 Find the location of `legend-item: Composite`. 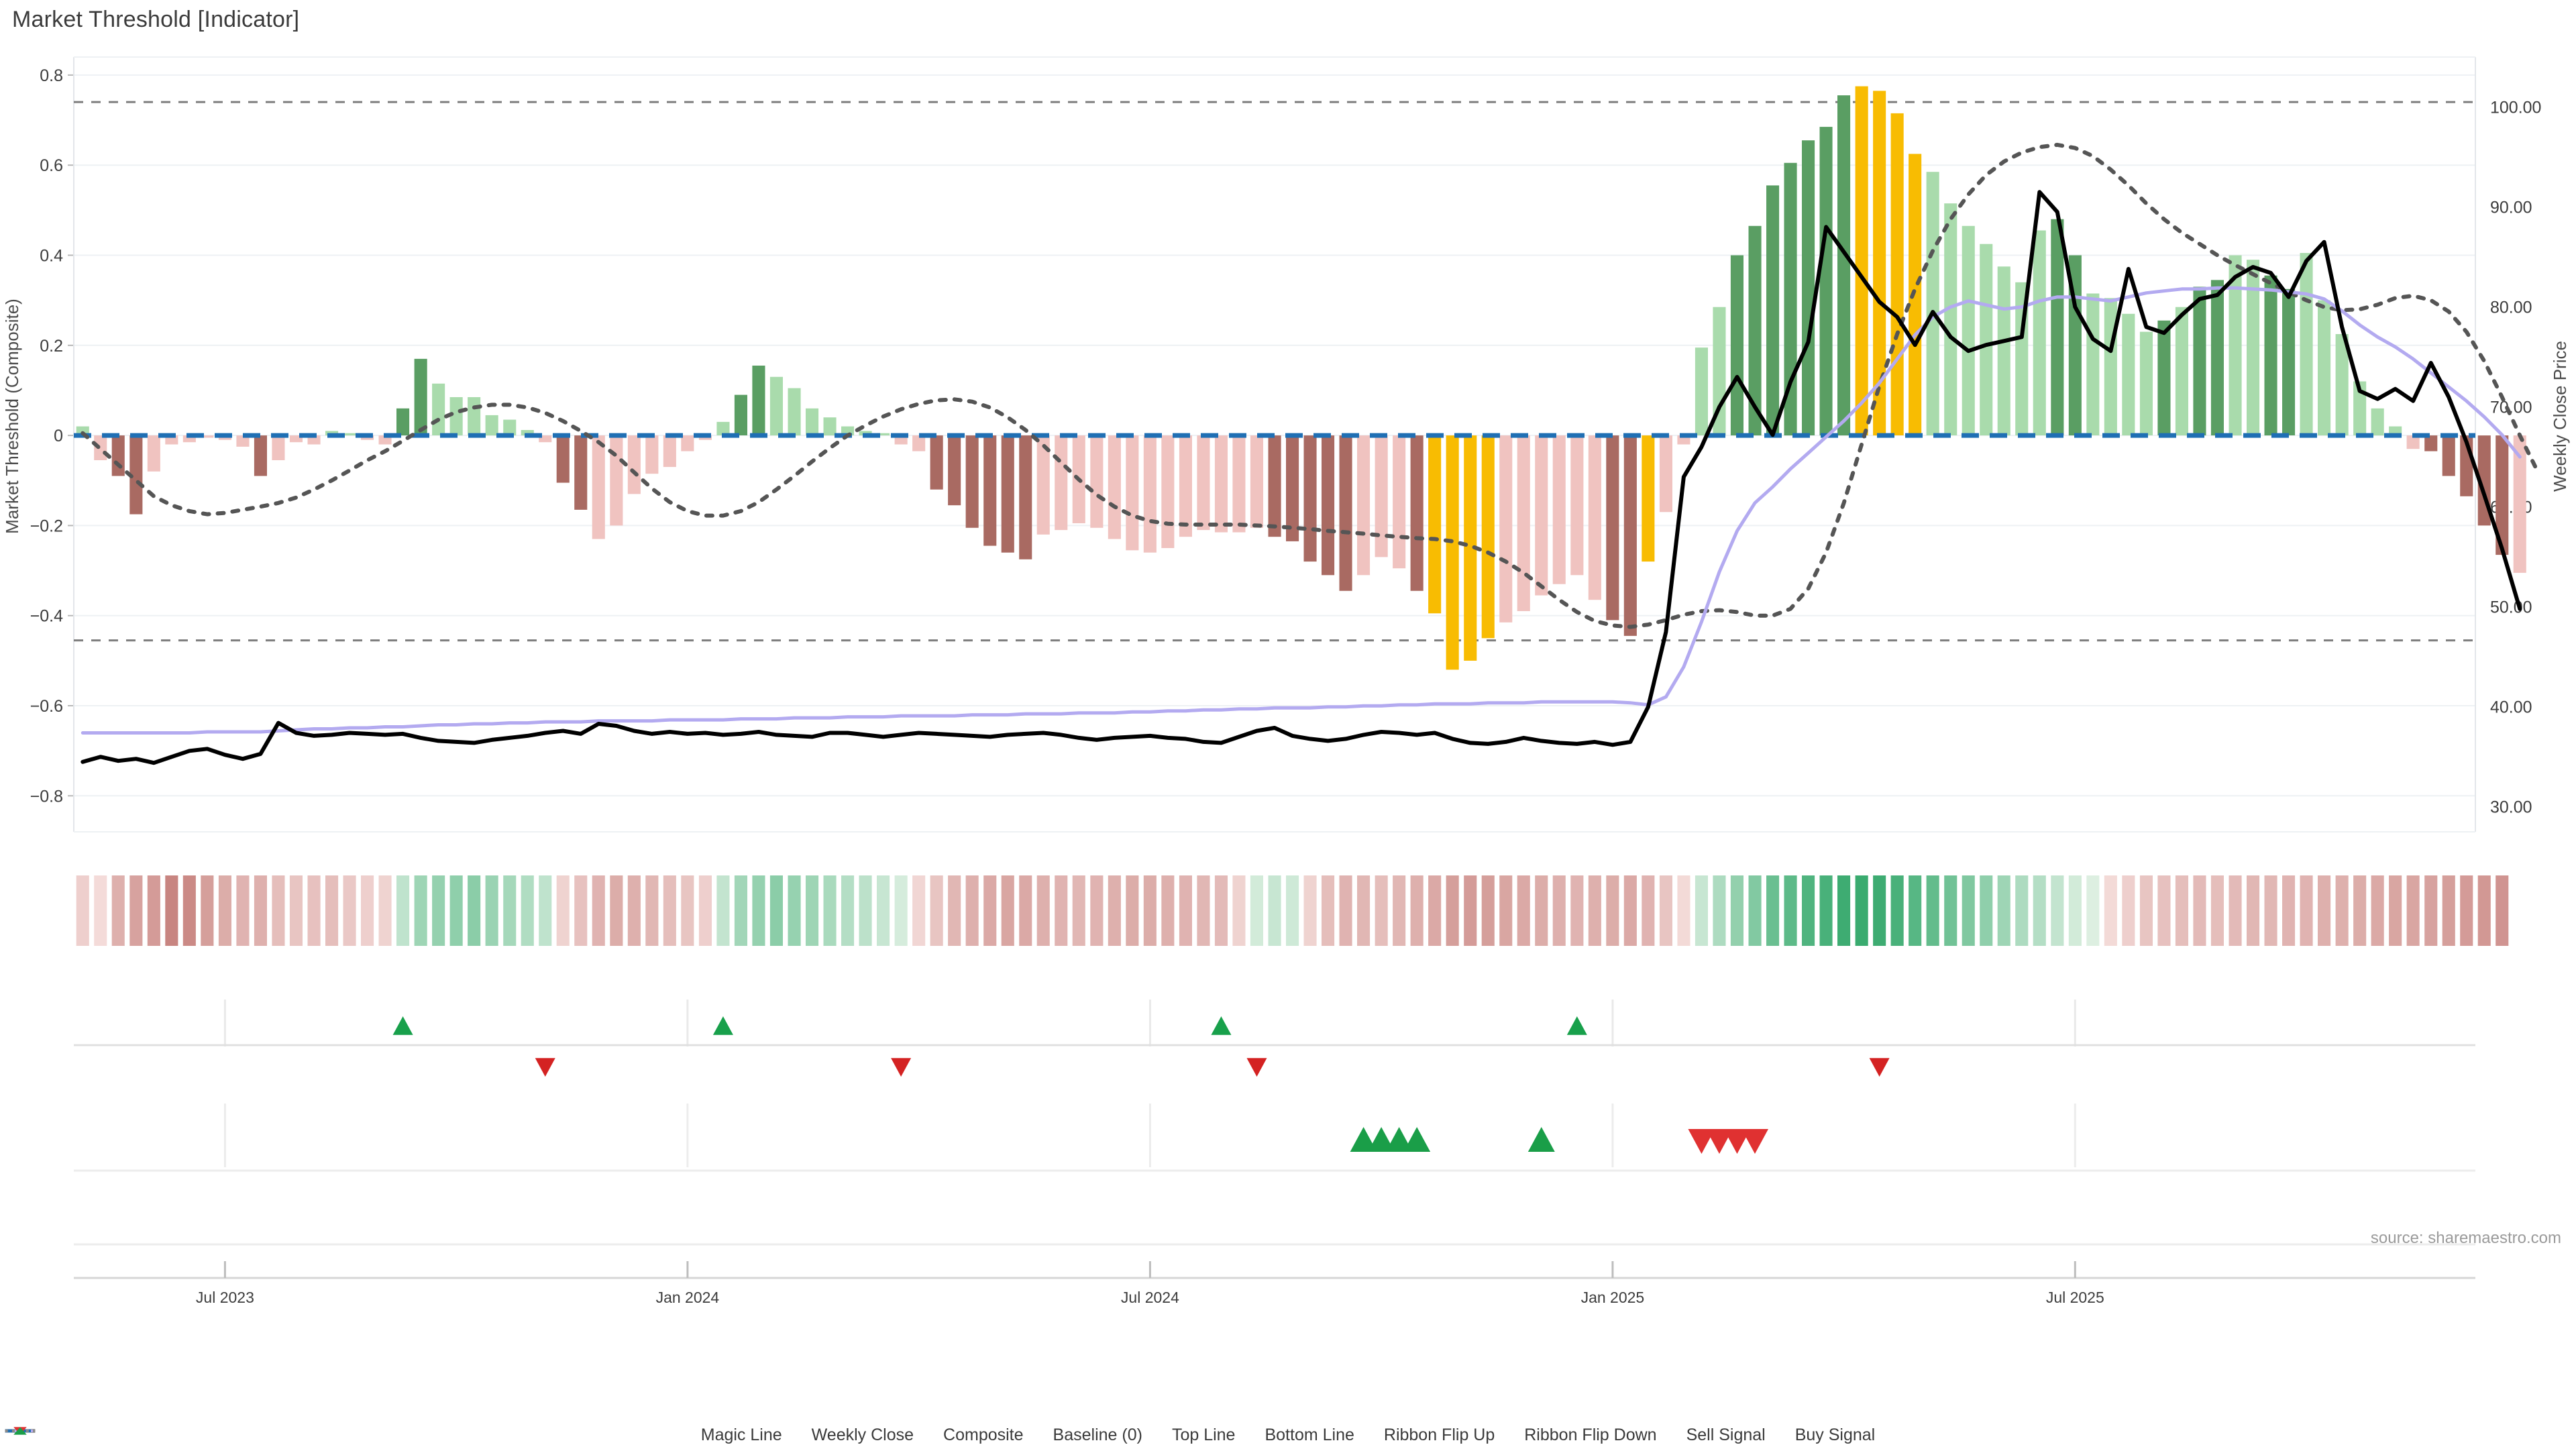

legend-item: Composite is located at coordinates (514, 1435).